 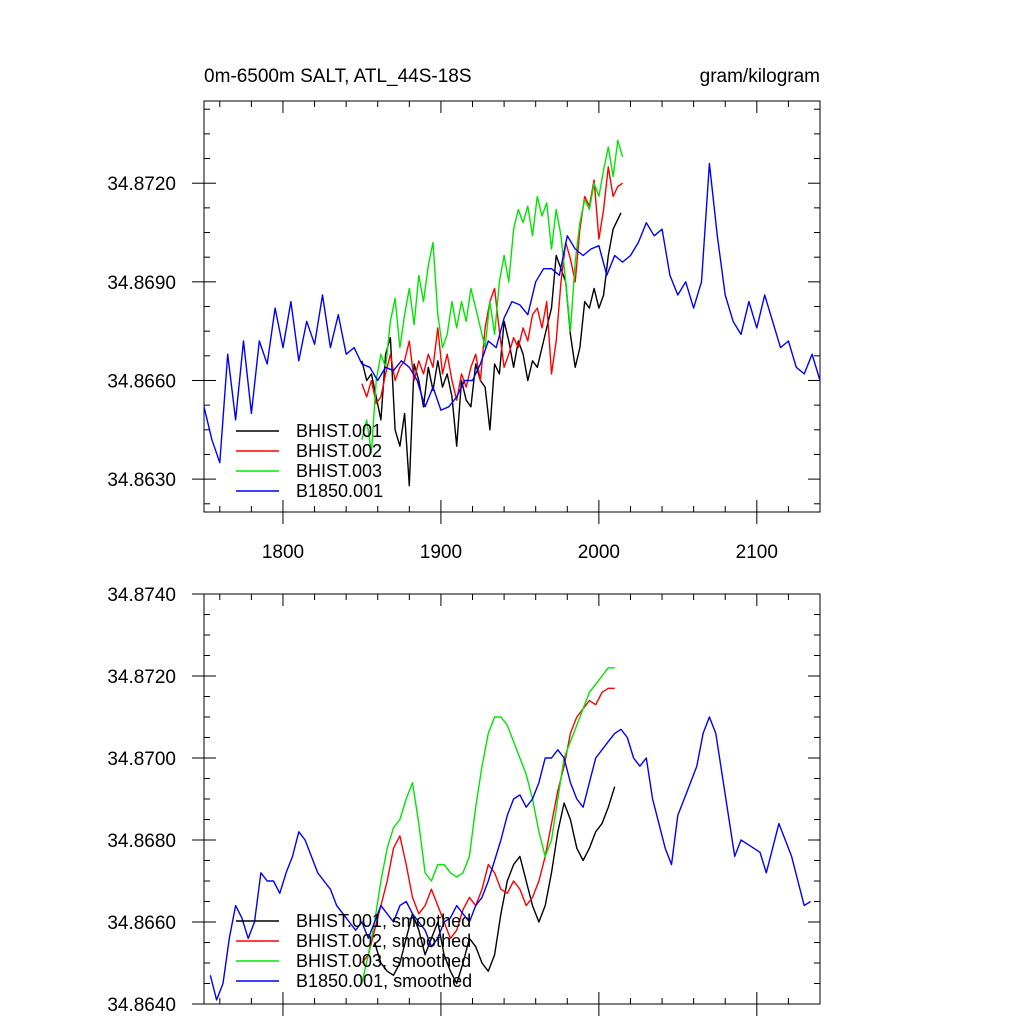 I want to click on legend-label: BHIST.001, so click(x=339, y=431).